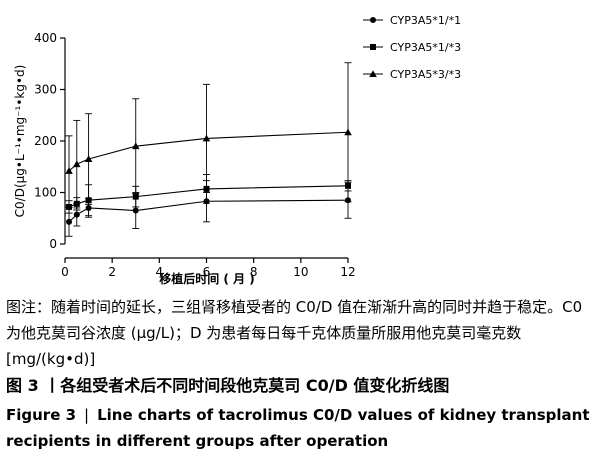  I want to click on y-tick-label: 300, so click(45, 90).